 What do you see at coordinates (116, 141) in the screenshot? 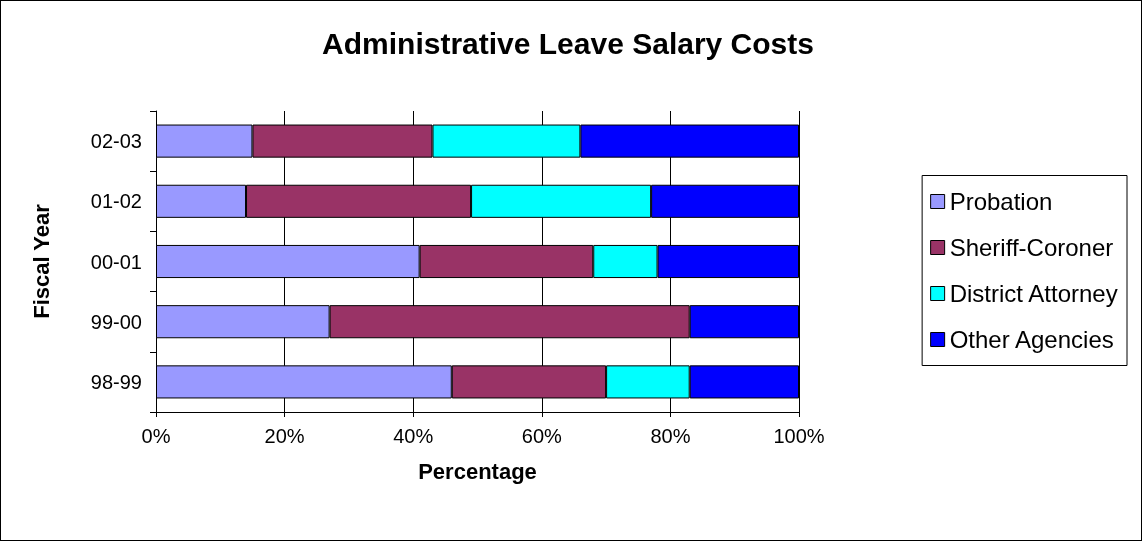
I see `y-tick-label: 02-03` at bounding box center [116, 141].